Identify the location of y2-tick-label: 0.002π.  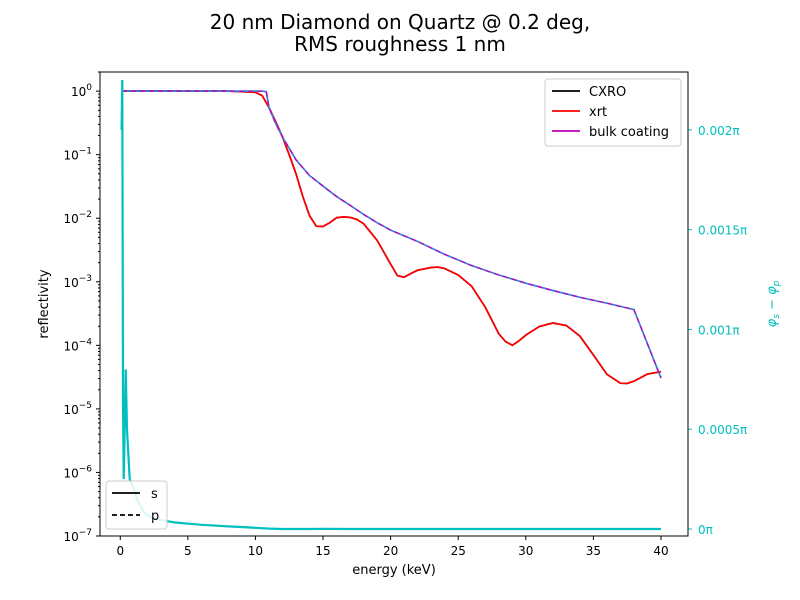
(719, 131).